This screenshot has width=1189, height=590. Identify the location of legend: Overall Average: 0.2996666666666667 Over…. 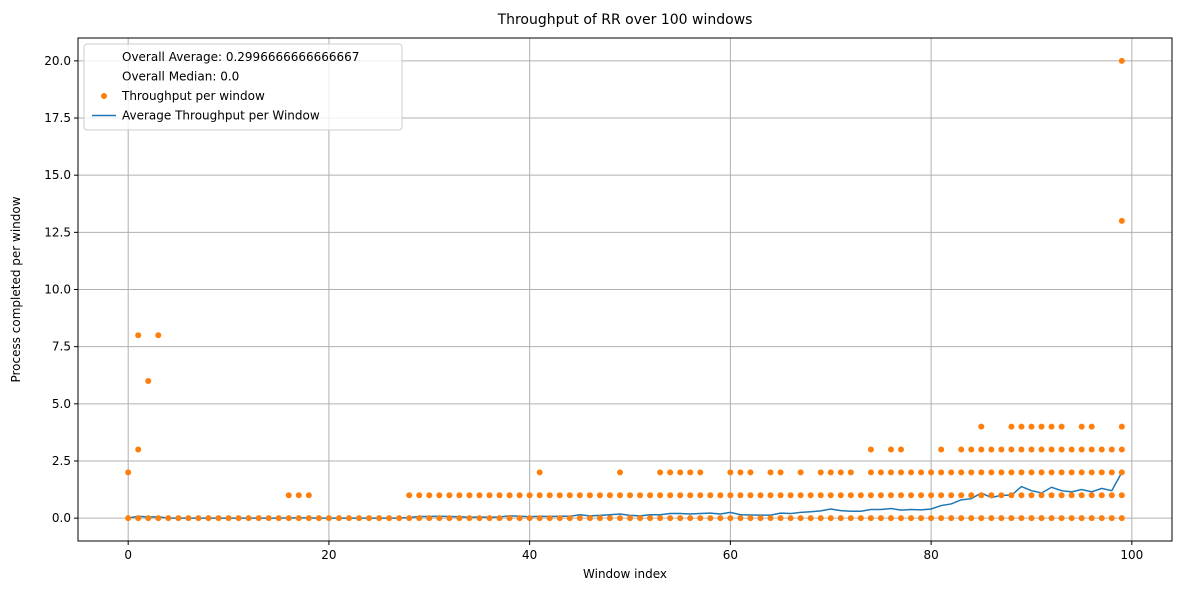
(243, 87).